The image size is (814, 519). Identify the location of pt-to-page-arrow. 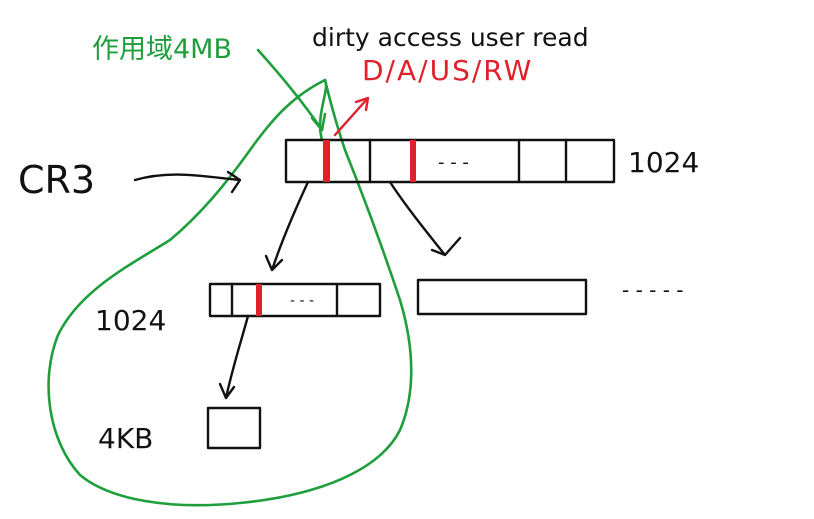
(234, 357).